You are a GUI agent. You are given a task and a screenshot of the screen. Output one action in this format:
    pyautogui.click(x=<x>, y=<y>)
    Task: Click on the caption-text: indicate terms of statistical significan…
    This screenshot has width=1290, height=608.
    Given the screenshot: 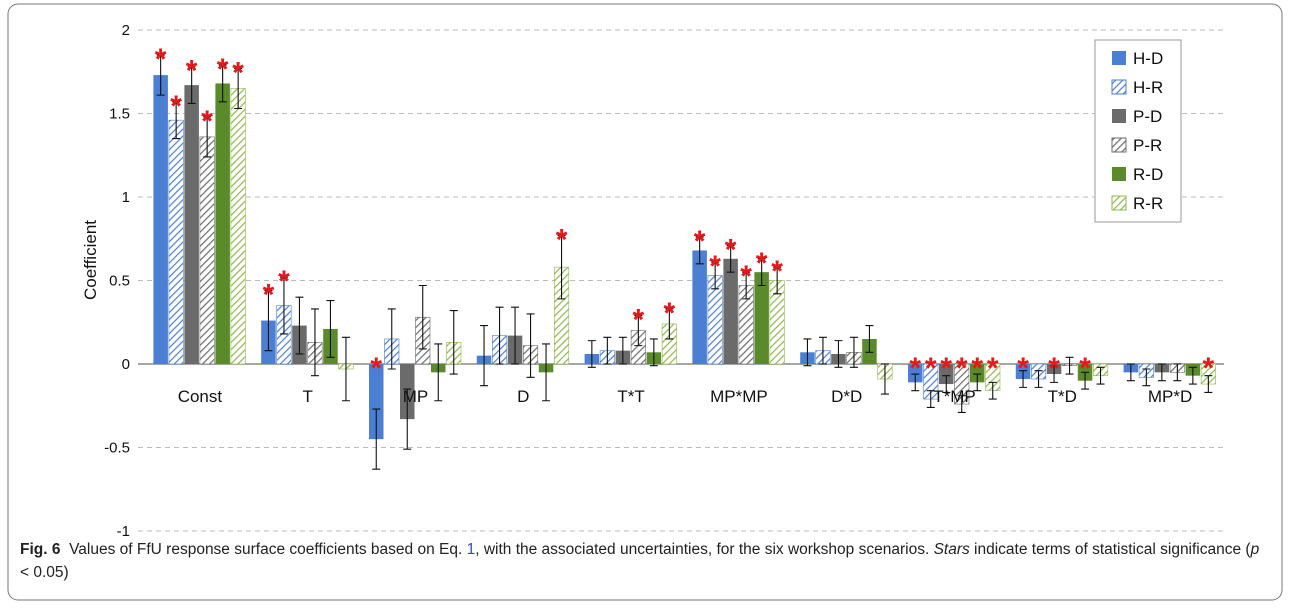 What is the action you would take?
    pyautogui.click(x=1110, y=549)
    